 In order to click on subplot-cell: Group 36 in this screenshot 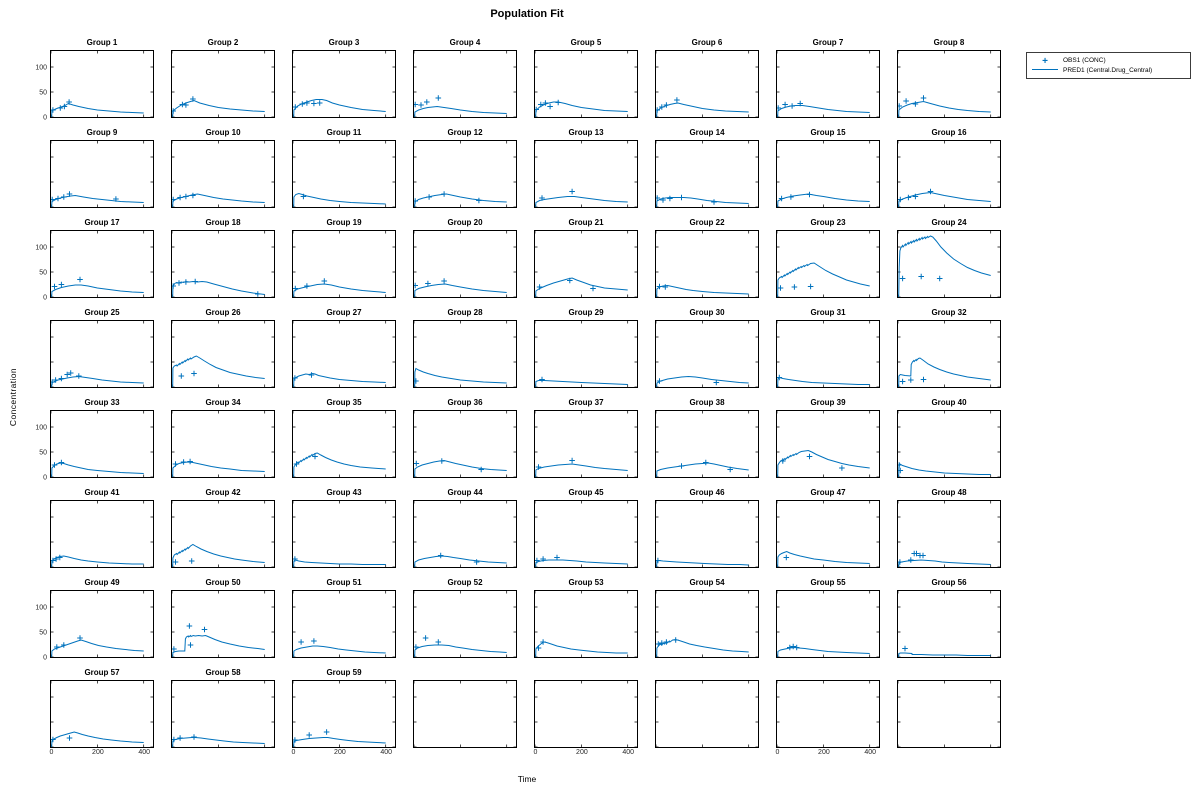, I will do `click(465, 441)`.